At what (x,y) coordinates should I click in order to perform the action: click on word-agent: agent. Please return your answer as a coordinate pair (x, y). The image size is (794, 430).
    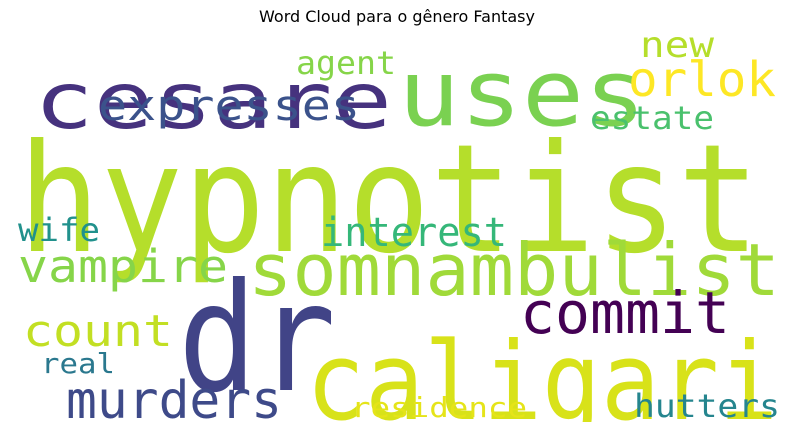
    Looking at the image, I should click on (346, 63).